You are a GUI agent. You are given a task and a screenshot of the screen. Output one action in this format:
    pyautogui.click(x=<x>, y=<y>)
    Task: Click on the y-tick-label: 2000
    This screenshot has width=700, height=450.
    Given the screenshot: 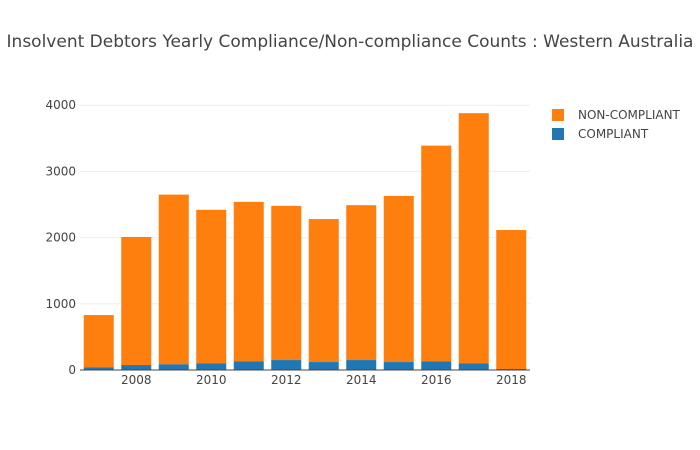 What is the action you would take?
    pyautogui.click(x=60, y=238)
    